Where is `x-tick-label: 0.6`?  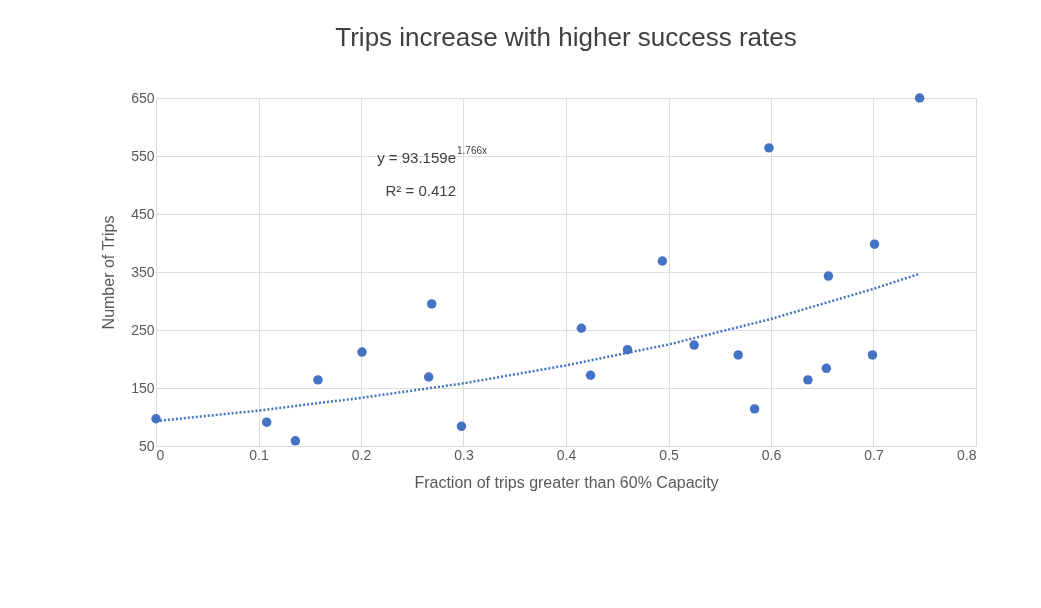
x-tick-label: 0.6 is located at coordinates (771, 454).